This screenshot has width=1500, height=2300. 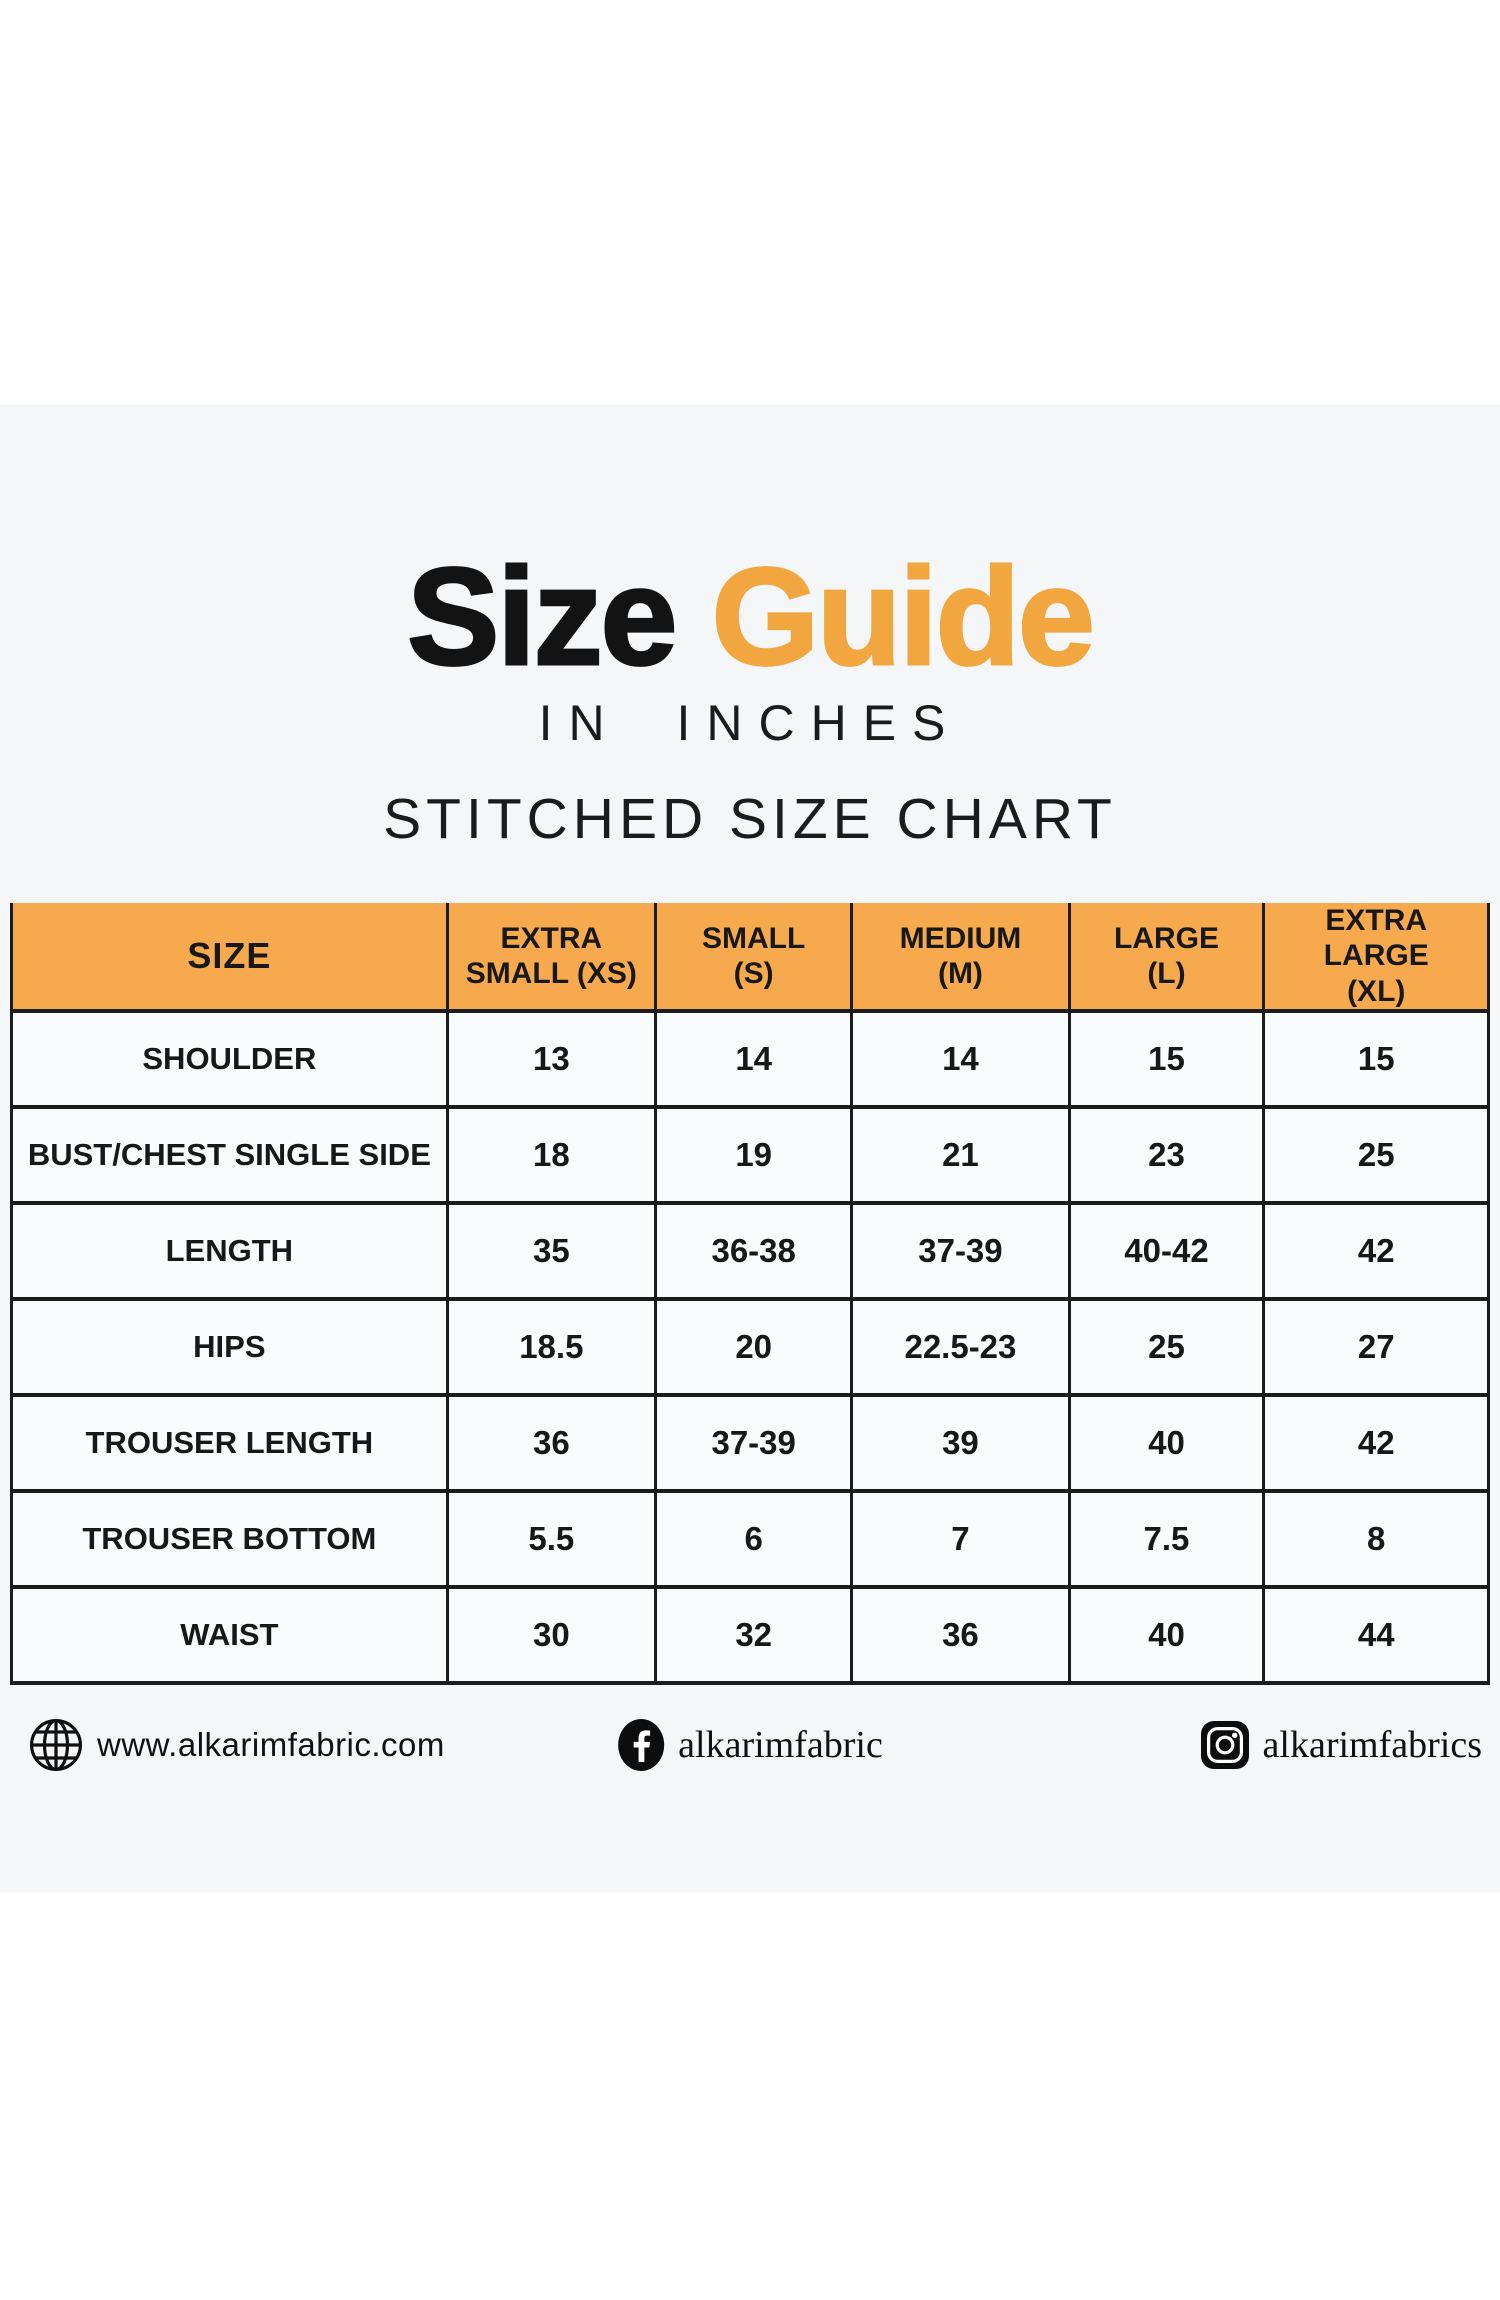 I want to click on size-value: 35, so click(x=551, y=1251).